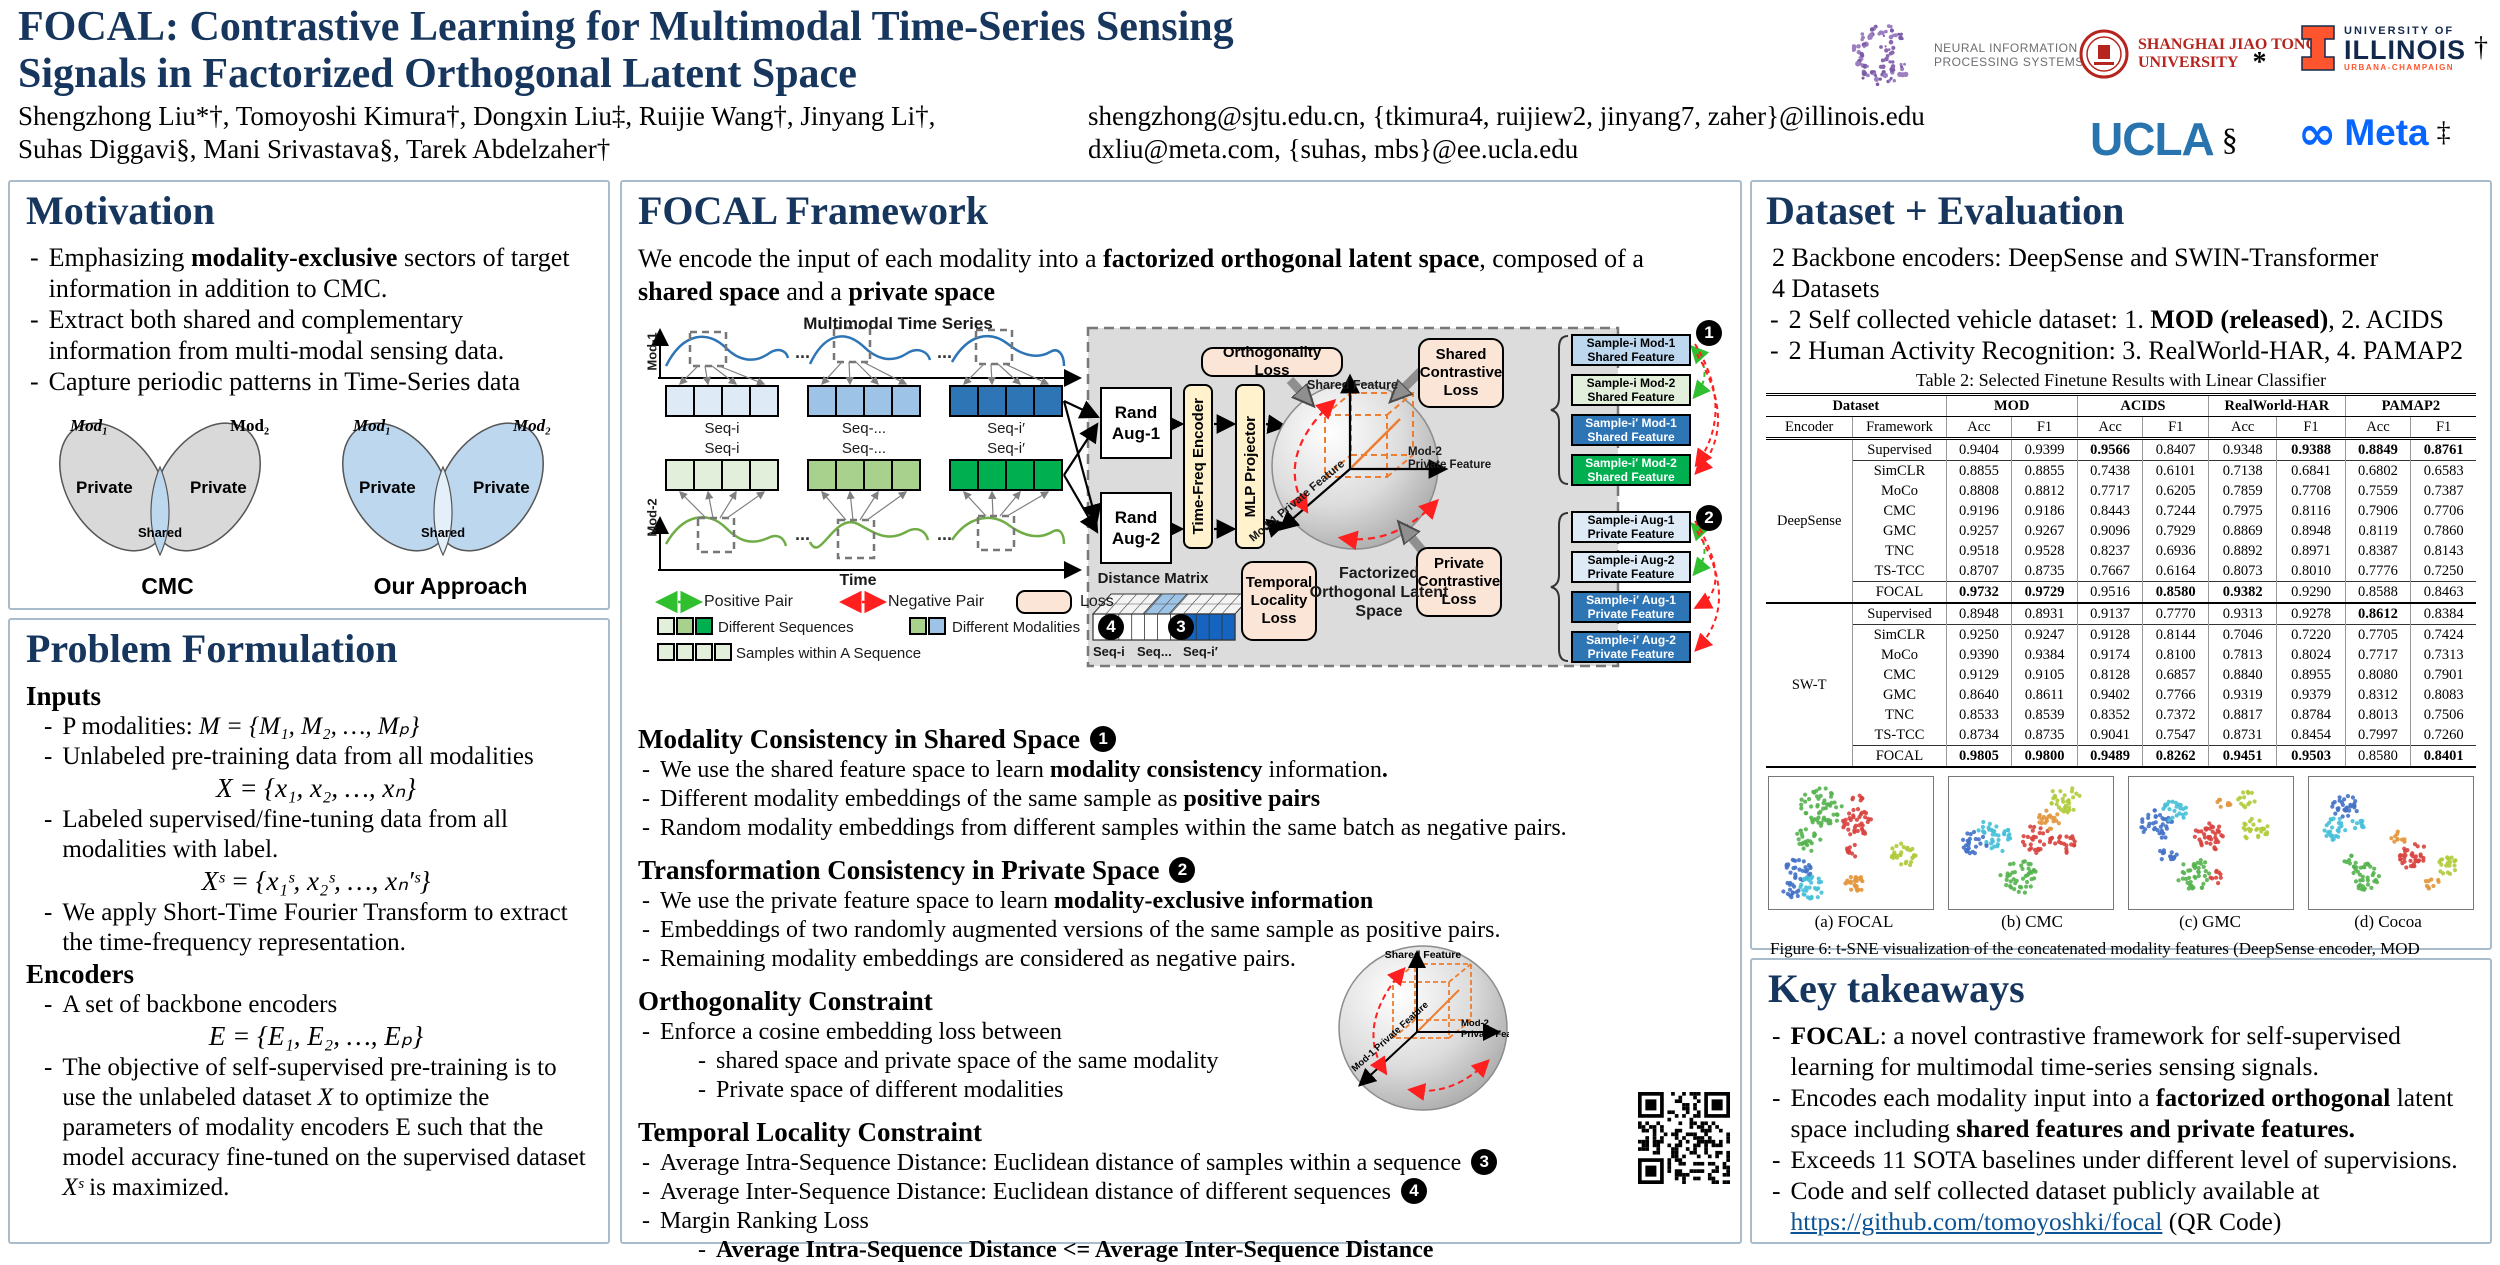 The width and height of the screenshot is (2500, 1265). I want to click on value-cell: 0.8892, so click(2242, 551).